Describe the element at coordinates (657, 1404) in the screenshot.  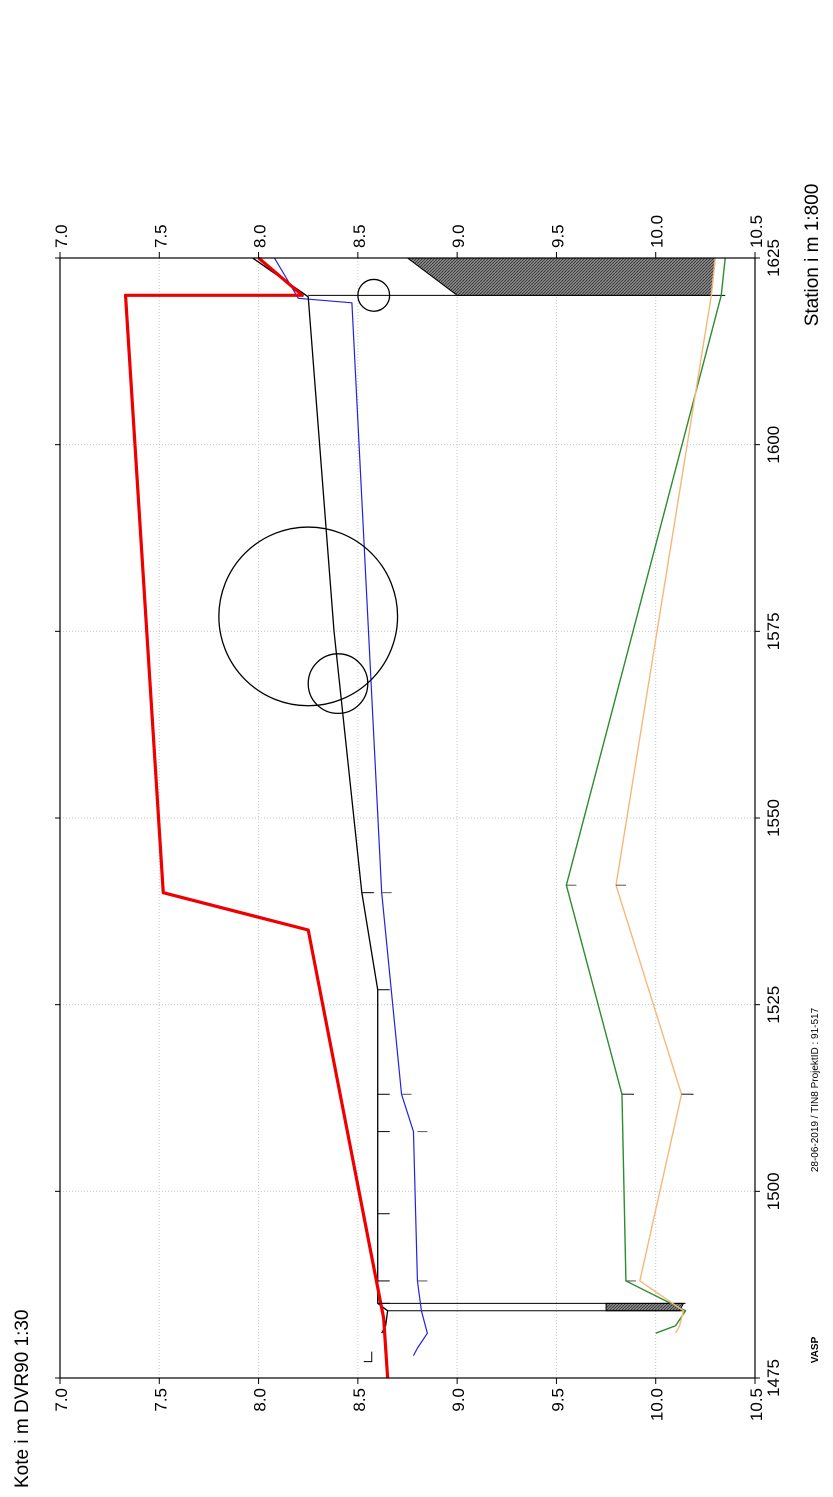
I see `elev-tick-label-bottom: 10.0` at that location.